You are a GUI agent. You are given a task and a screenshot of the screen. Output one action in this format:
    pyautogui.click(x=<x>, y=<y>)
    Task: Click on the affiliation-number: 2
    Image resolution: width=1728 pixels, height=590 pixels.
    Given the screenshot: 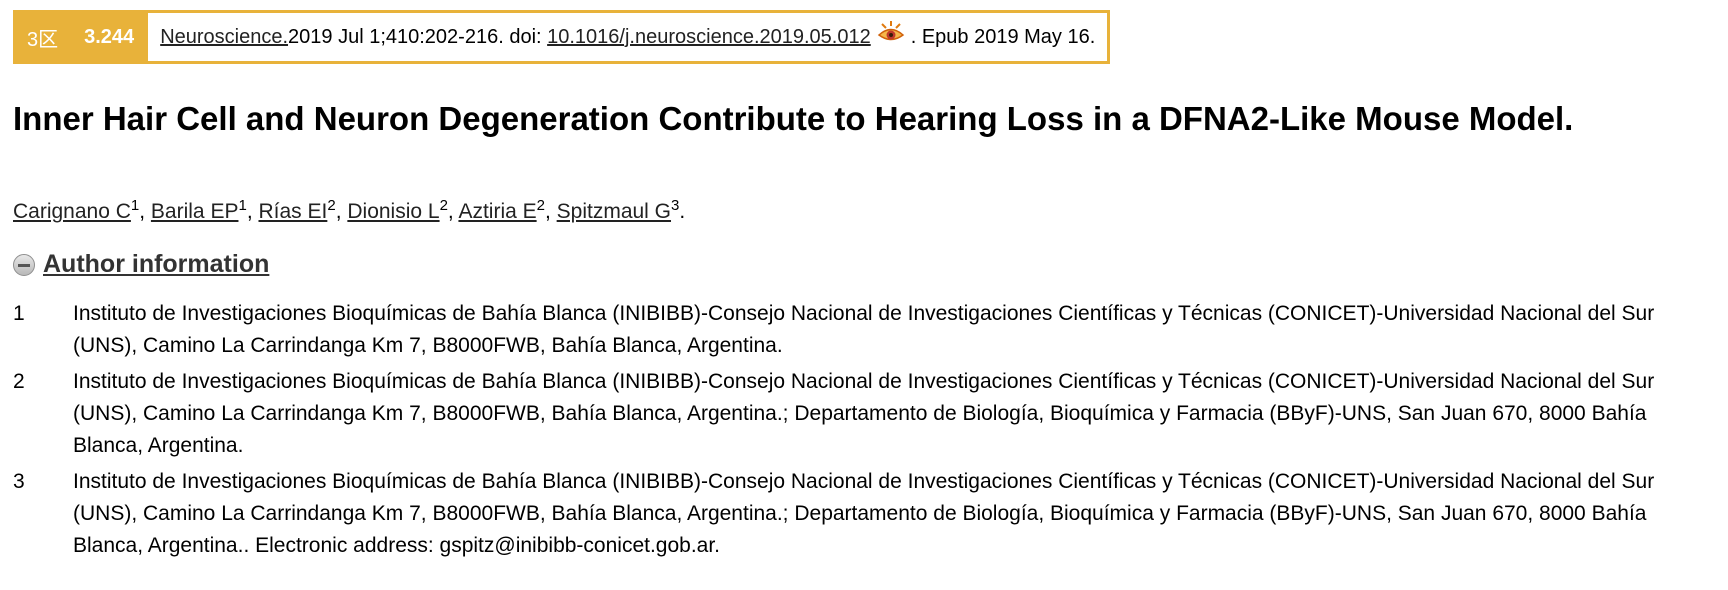 What is the action you would take?
    pyautogui.click(x=19, y=381)
    